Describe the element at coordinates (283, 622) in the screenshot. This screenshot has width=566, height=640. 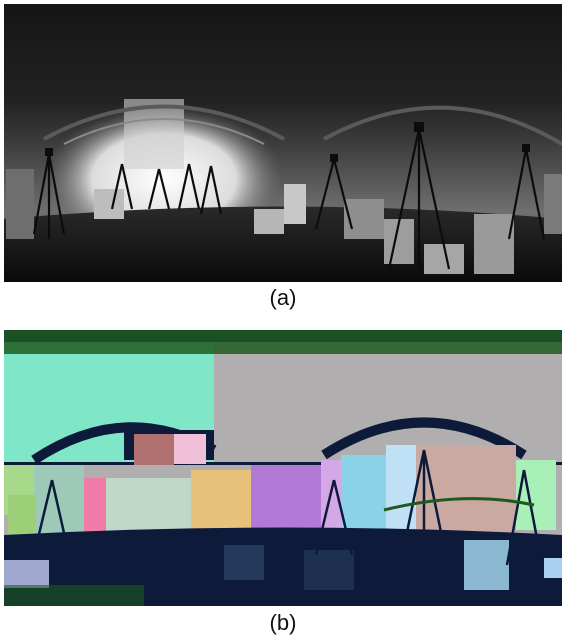
I see `panel-b-caption: (b)` at that location.